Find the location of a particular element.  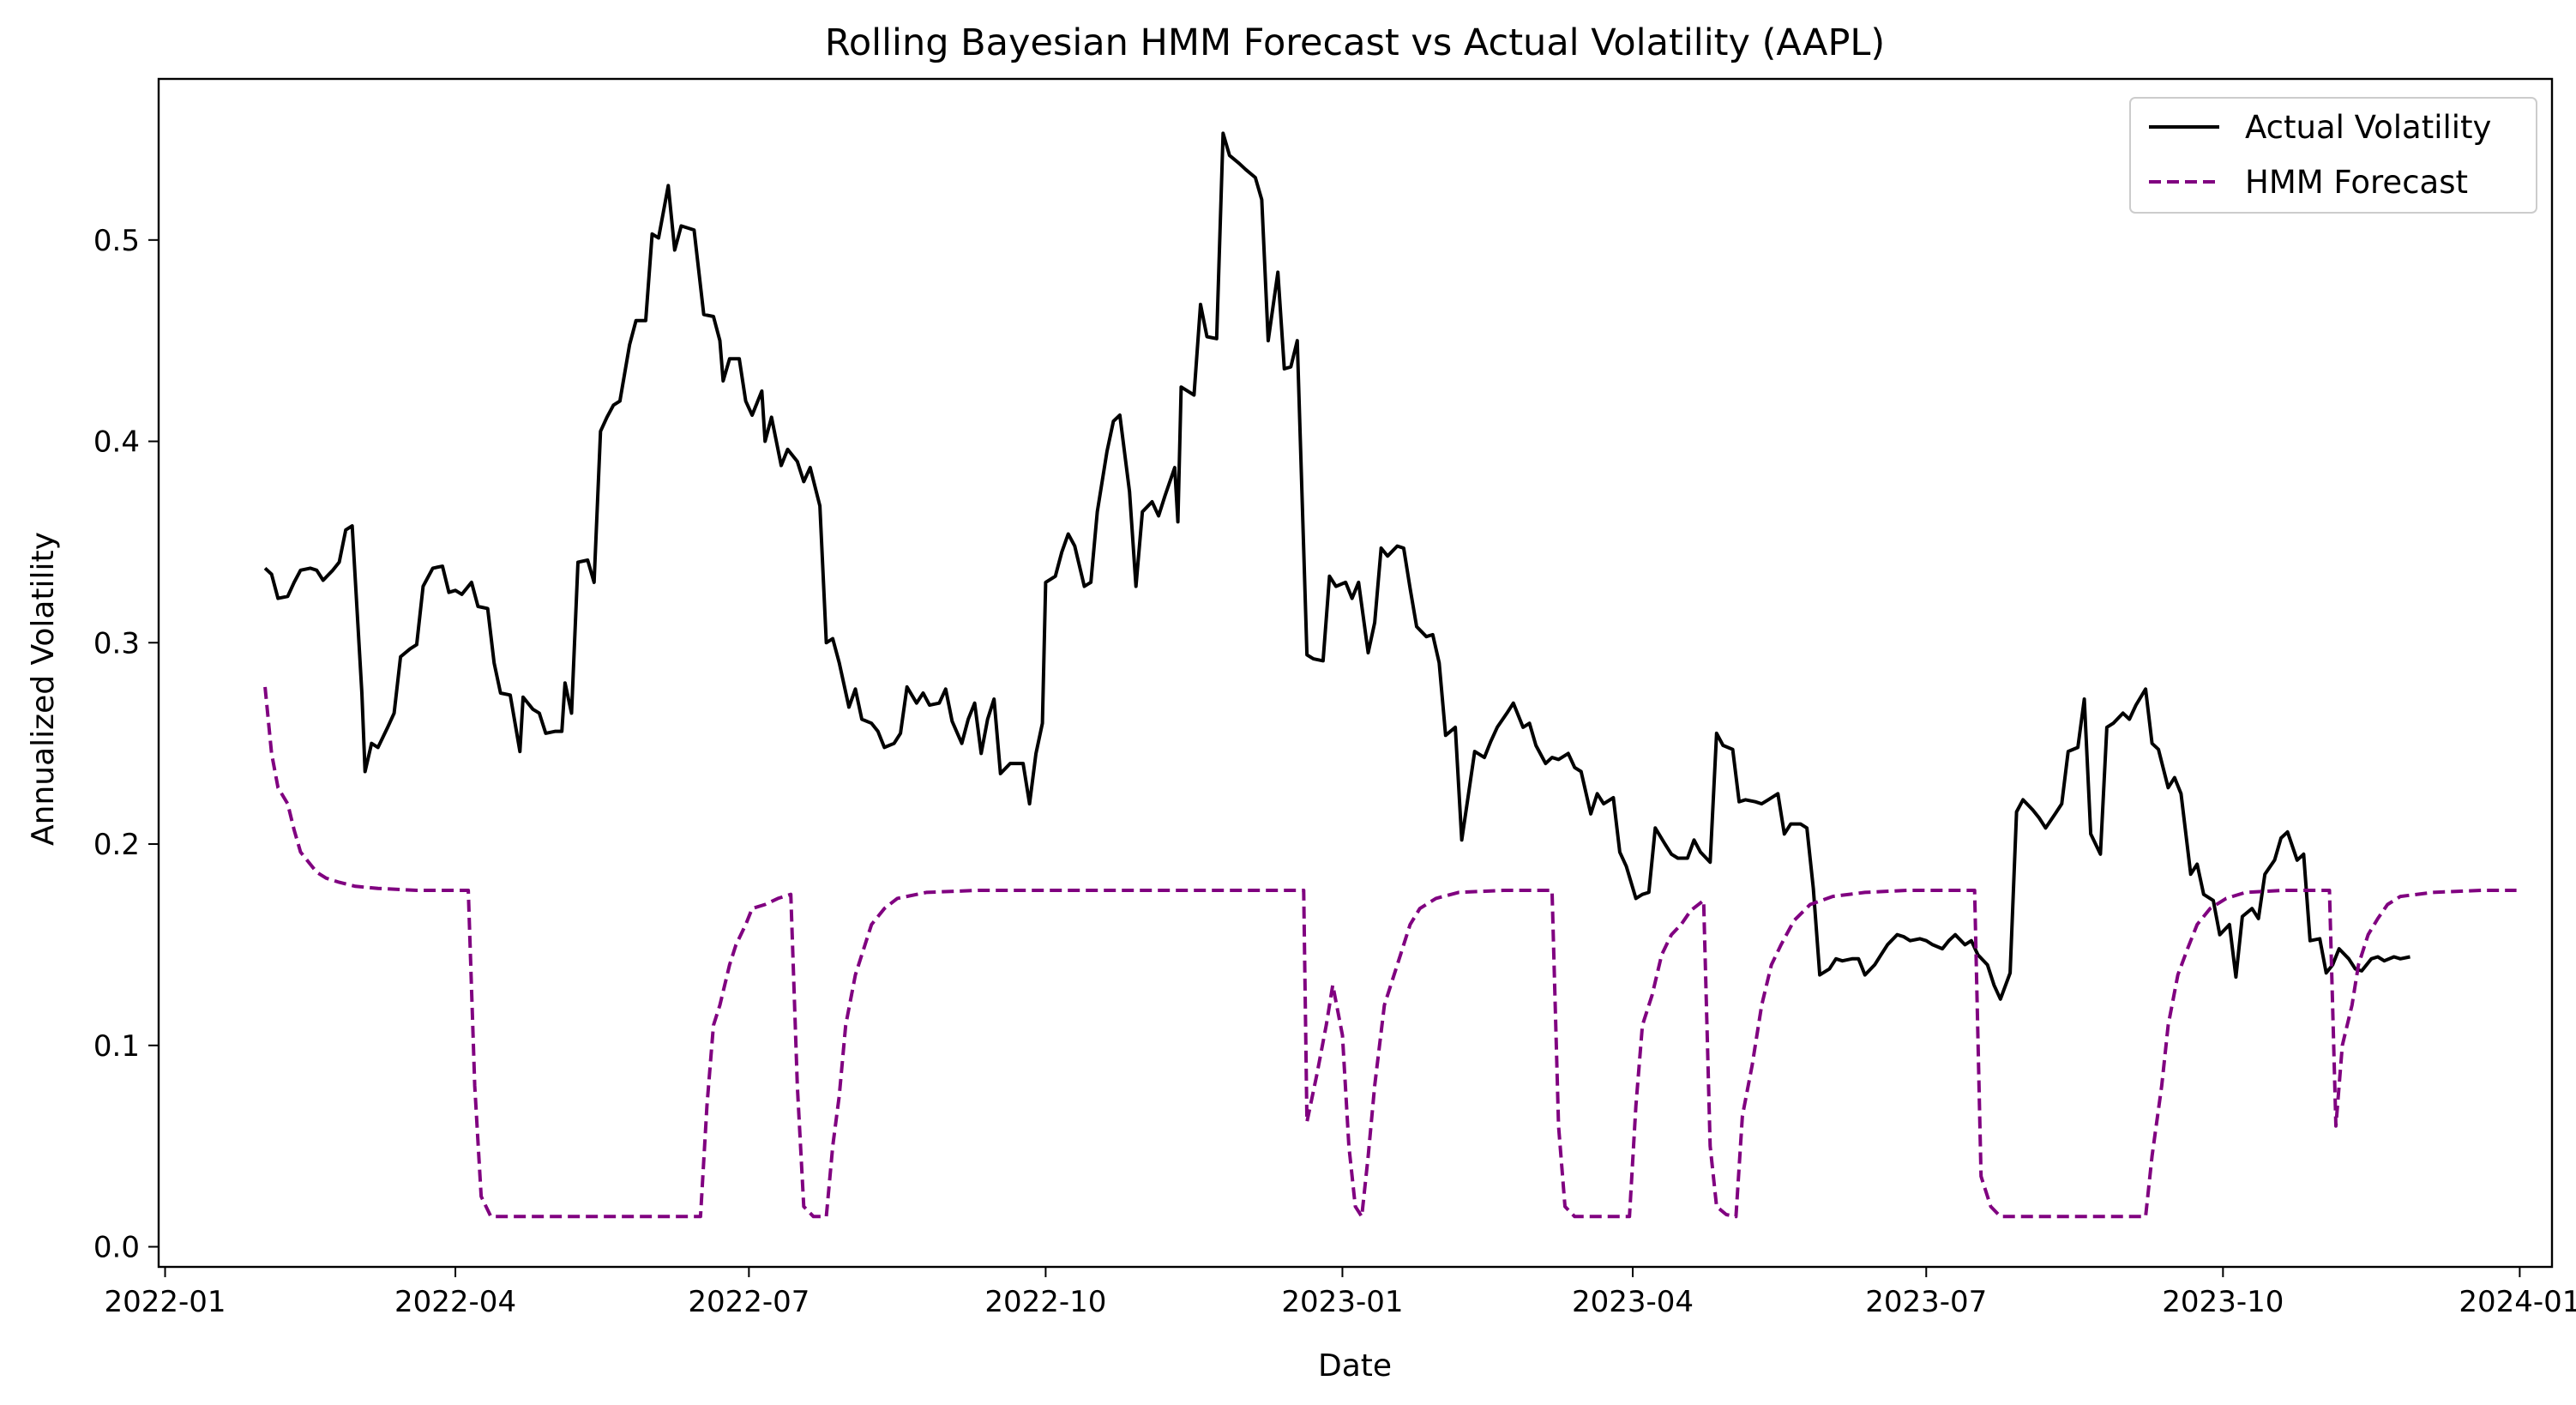

x-tick-label: 2023-01 is located at coordinates (1342, 1302).